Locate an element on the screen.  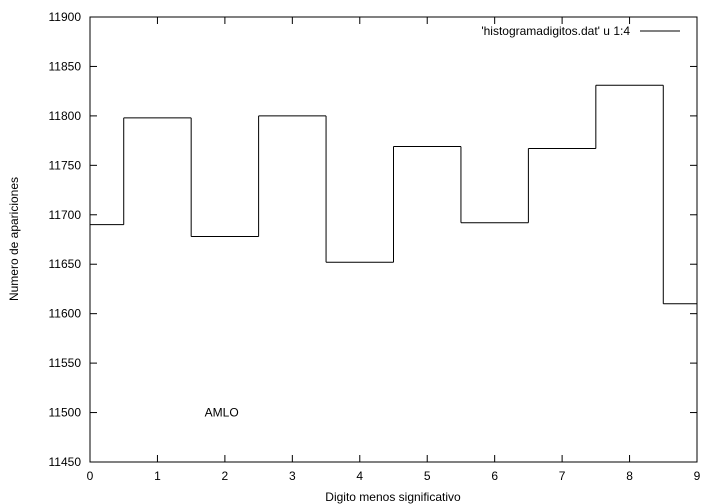
y-tick-label: 11600 is located at coordinates (65, 314).